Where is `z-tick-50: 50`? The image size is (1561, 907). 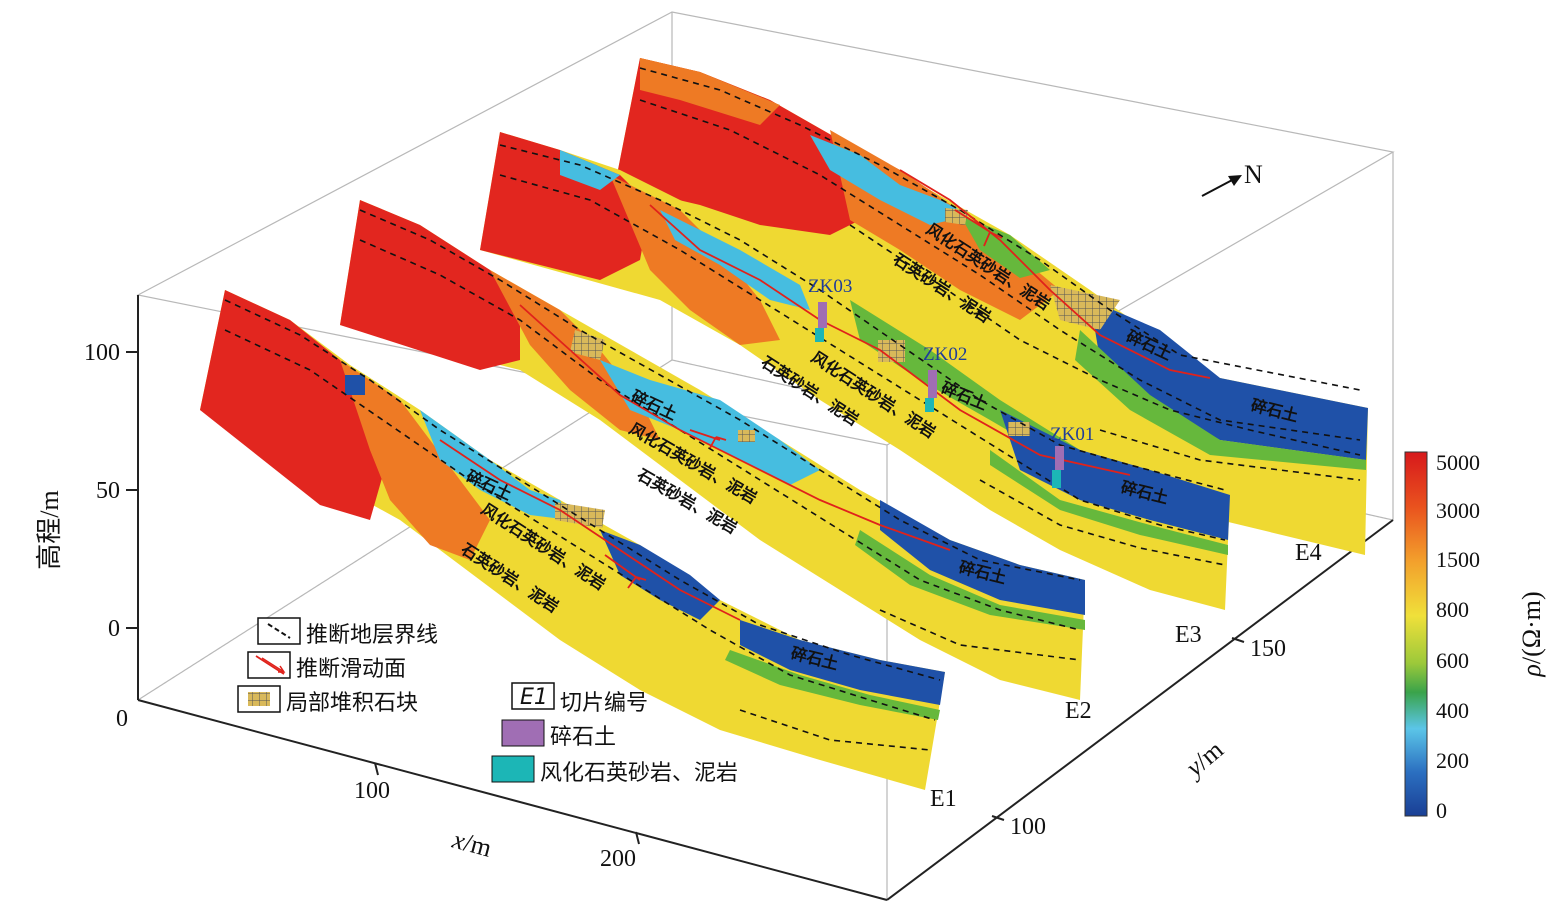 z-tick-50: 50 is located at coordinates (108, 491).